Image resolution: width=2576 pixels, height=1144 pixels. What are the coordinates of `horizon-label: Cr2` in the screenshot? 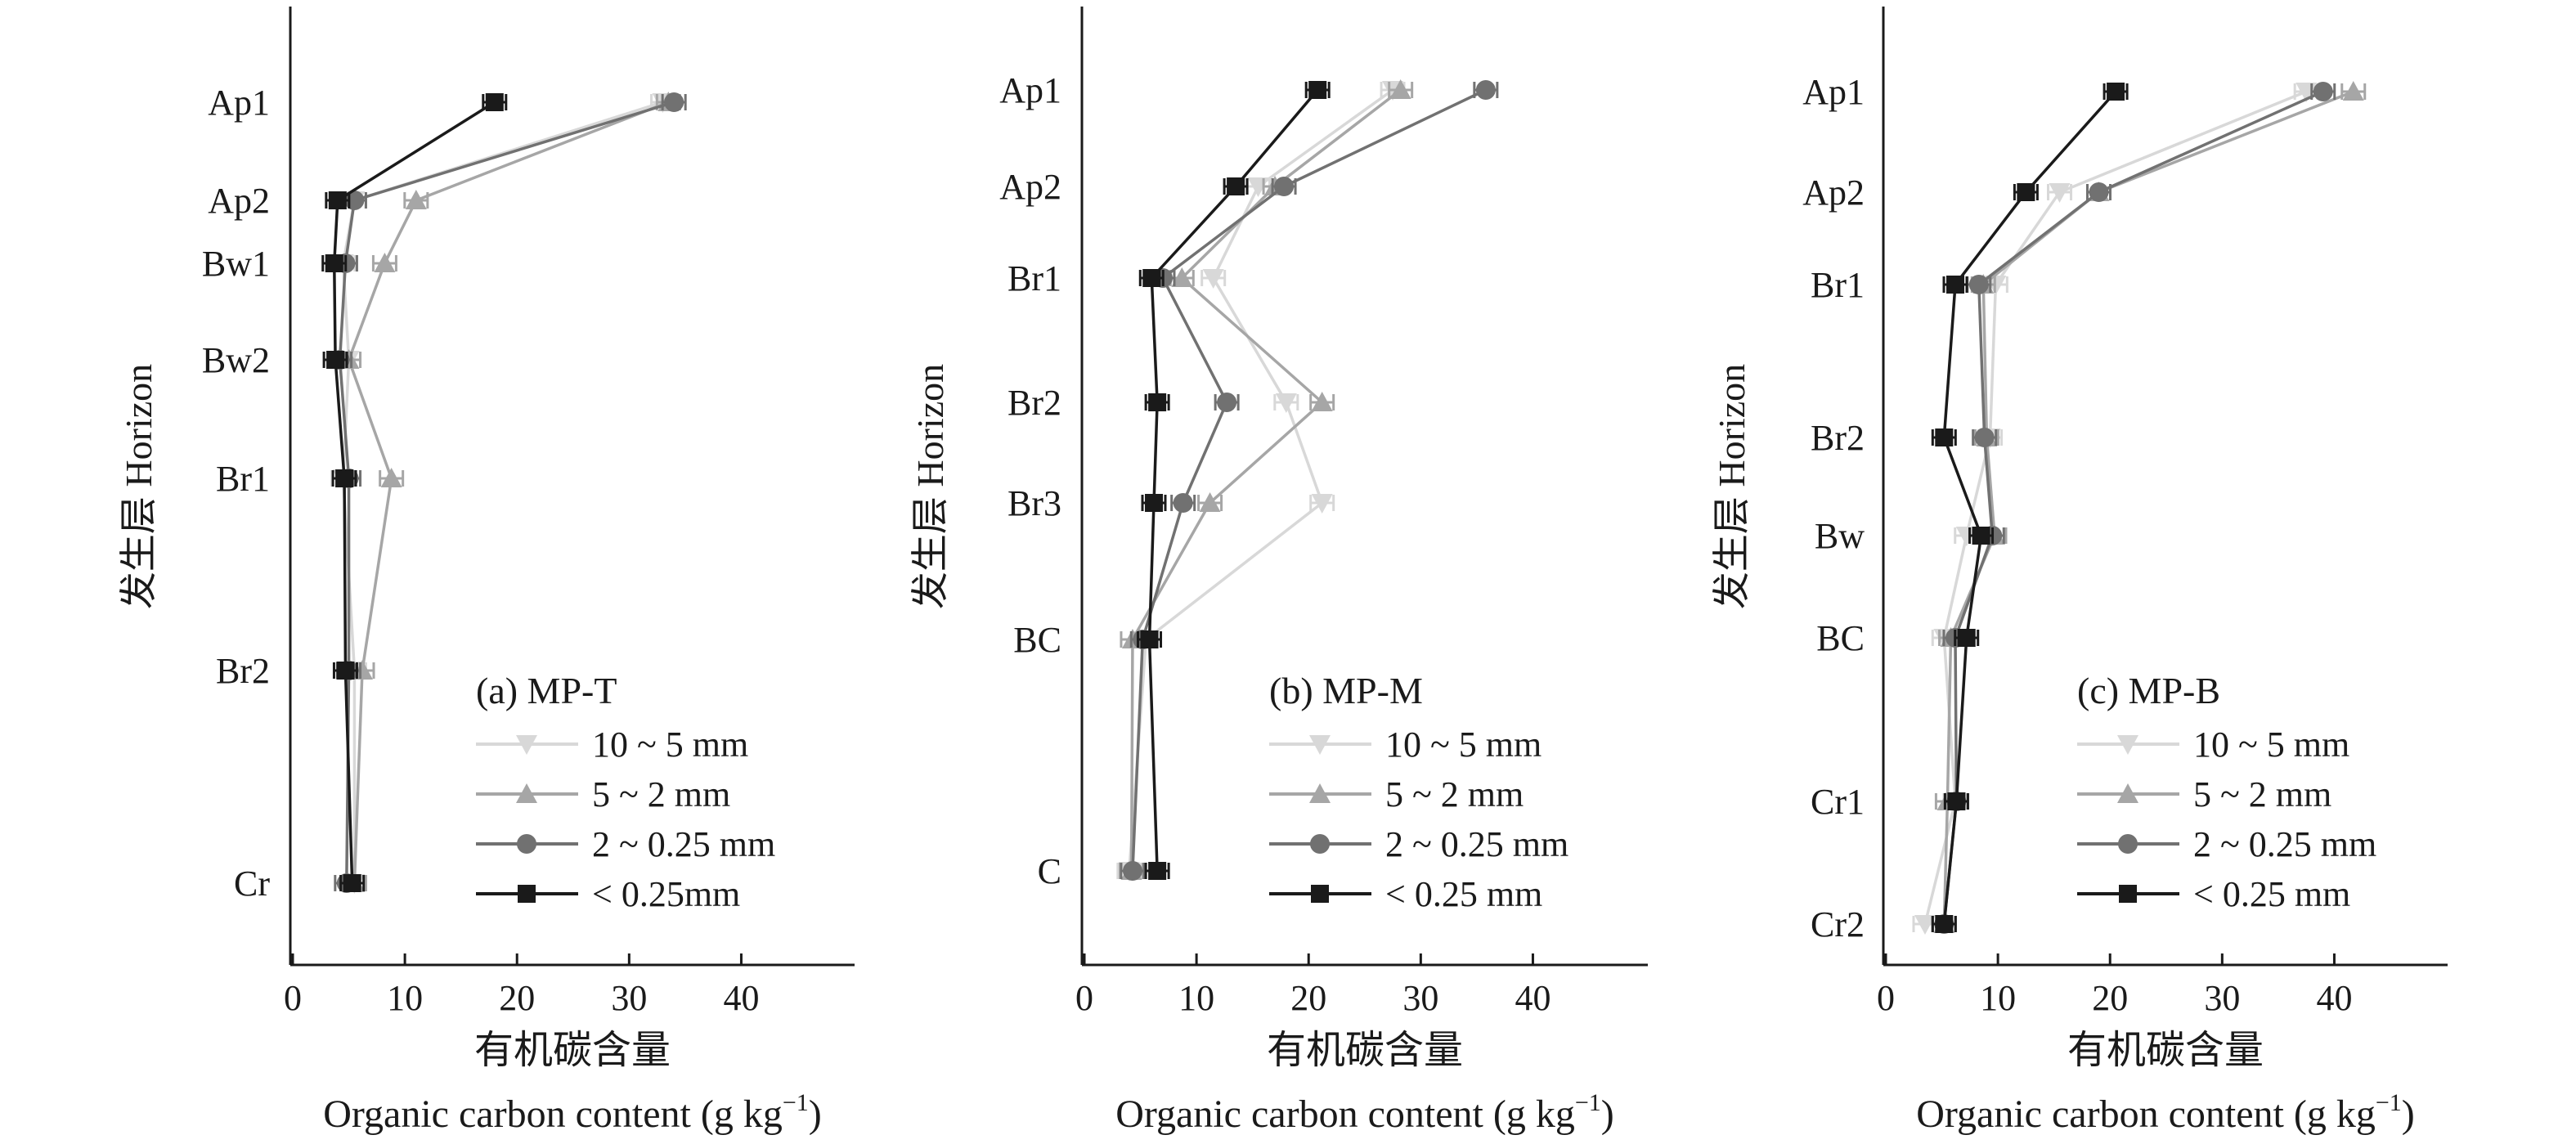 It's located at (1838, 924).